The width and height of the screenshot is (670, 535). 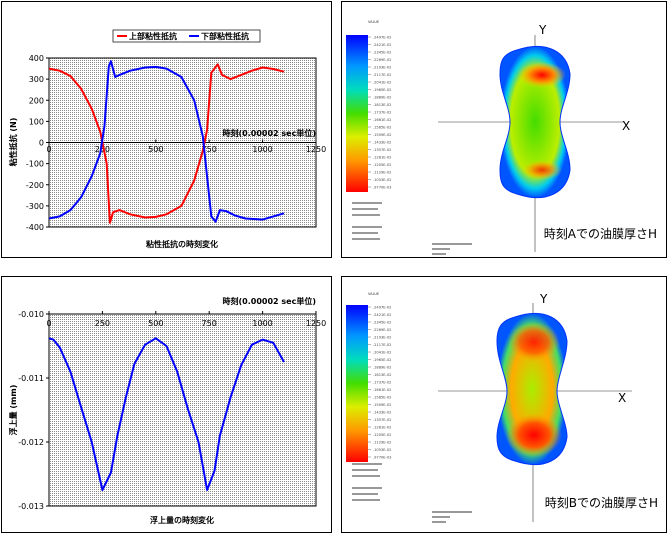 I want to click on plot-area, so click(x=182, y=410).